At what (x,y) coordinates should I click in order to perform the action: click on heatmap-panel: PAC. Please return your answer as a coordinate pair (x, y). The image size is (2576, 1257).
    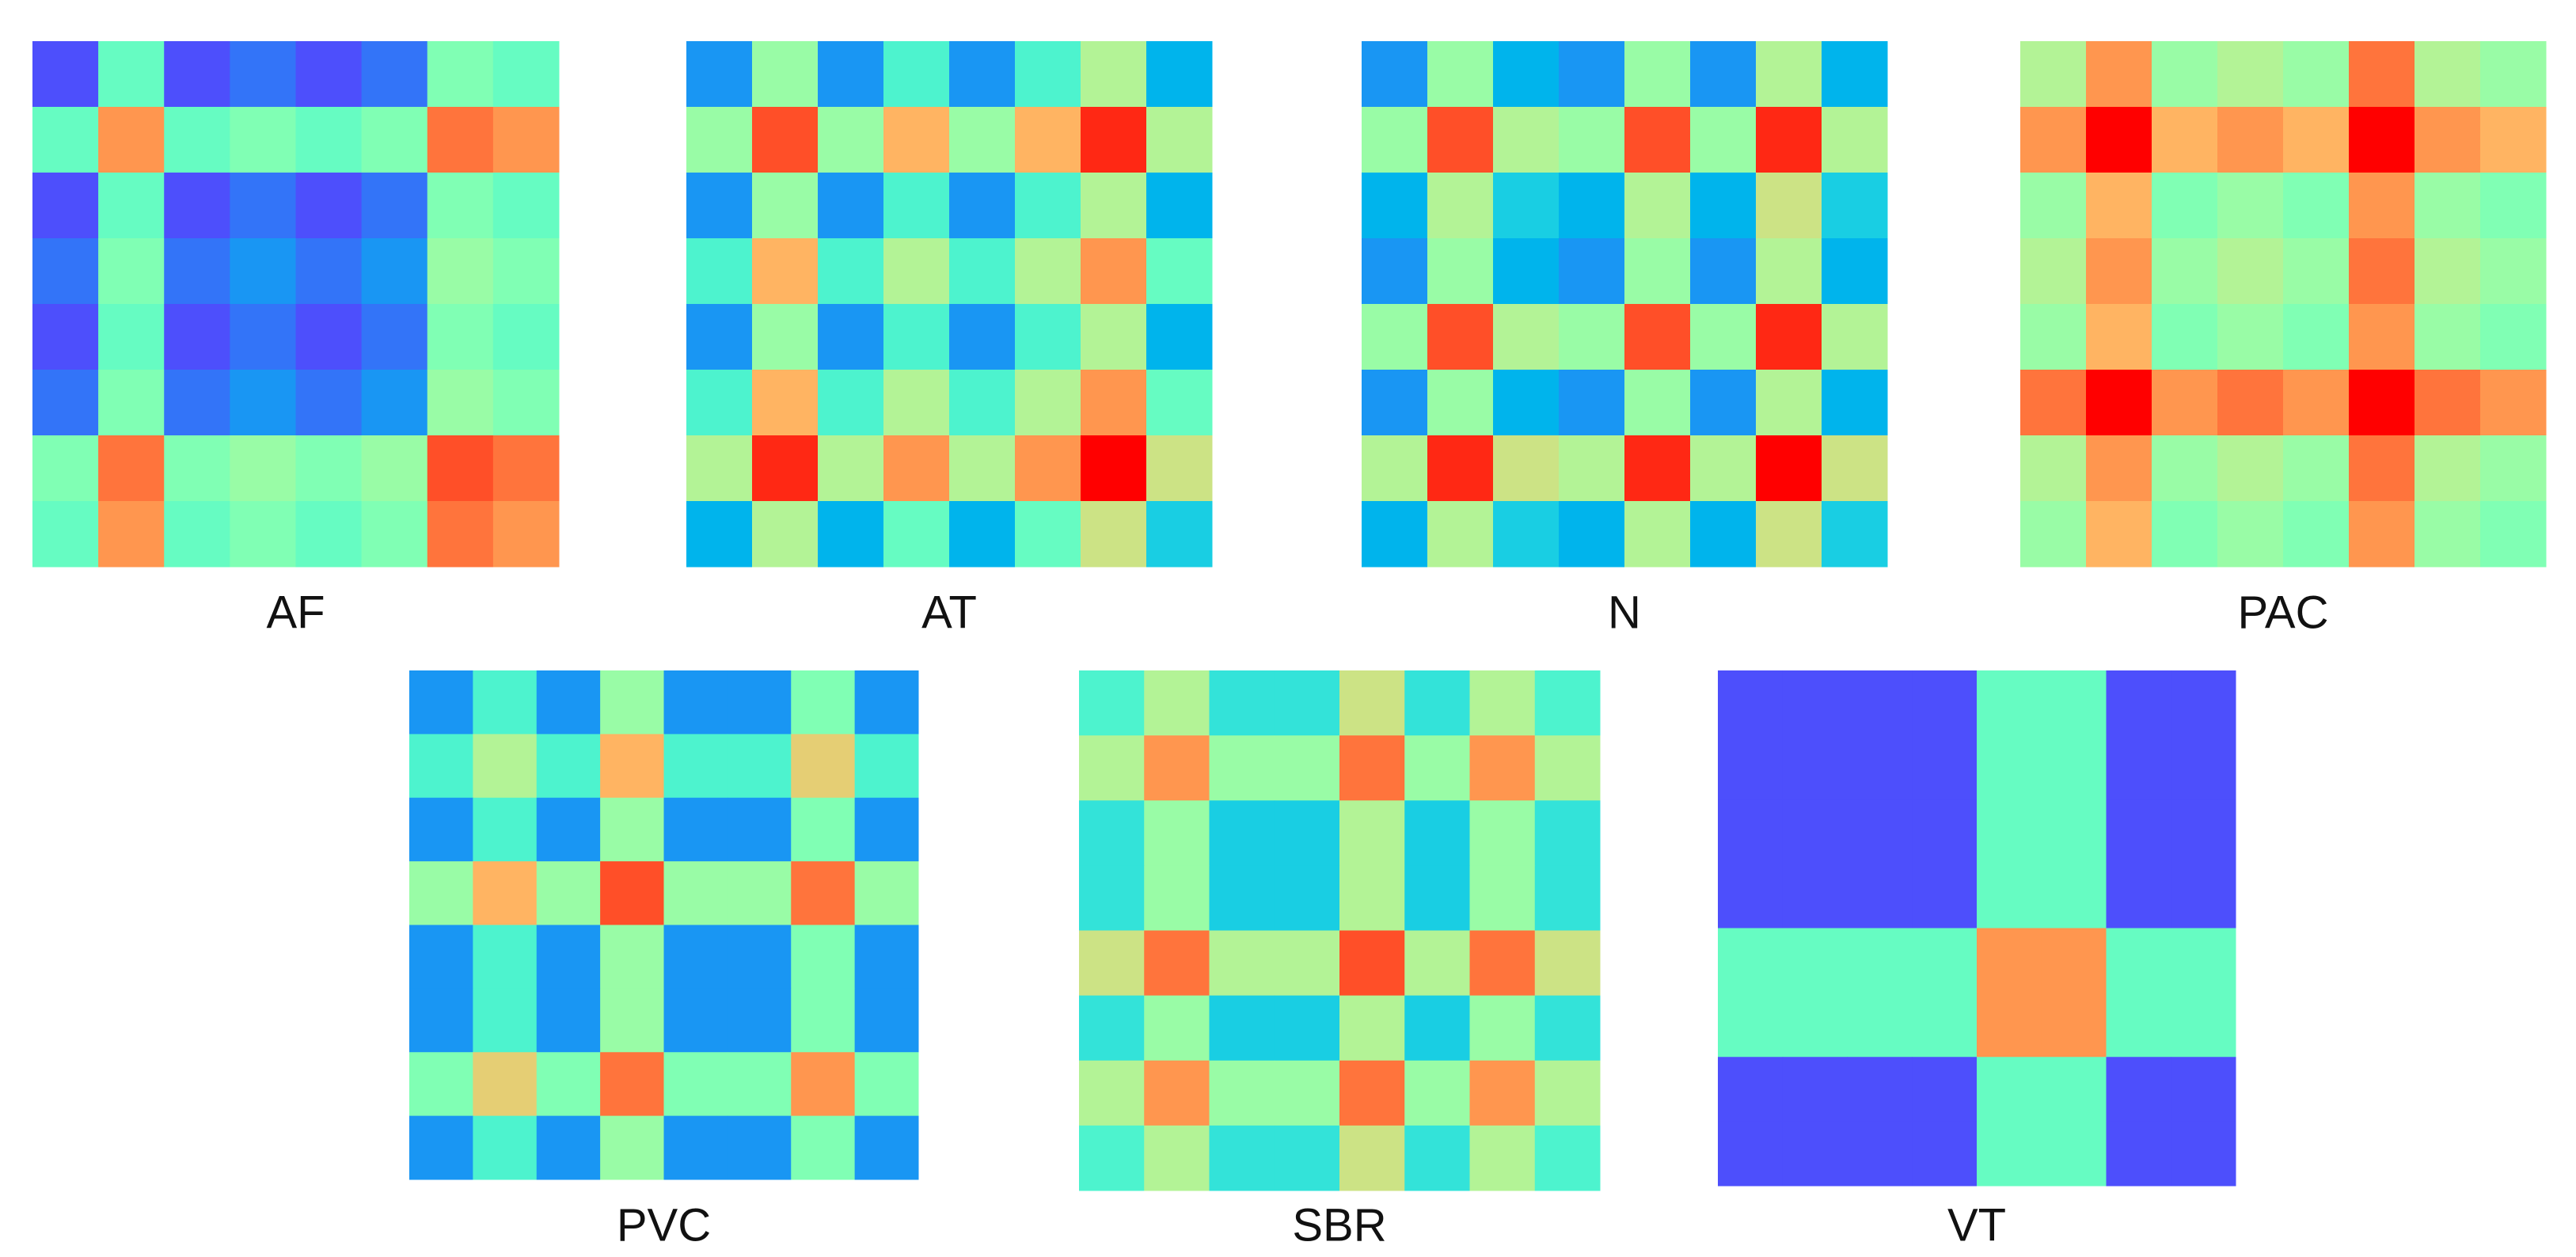
    Looking at the image, I should click on (2284, 339).